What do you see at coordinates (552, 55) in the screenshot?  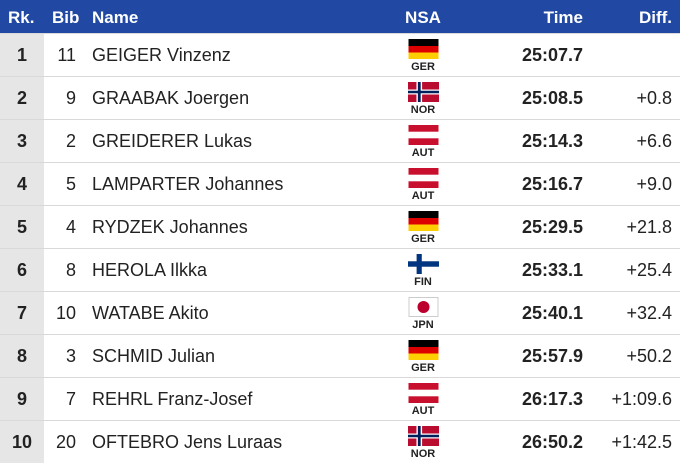 I see `time: 25:07.7` at bounding box center [552, 55].